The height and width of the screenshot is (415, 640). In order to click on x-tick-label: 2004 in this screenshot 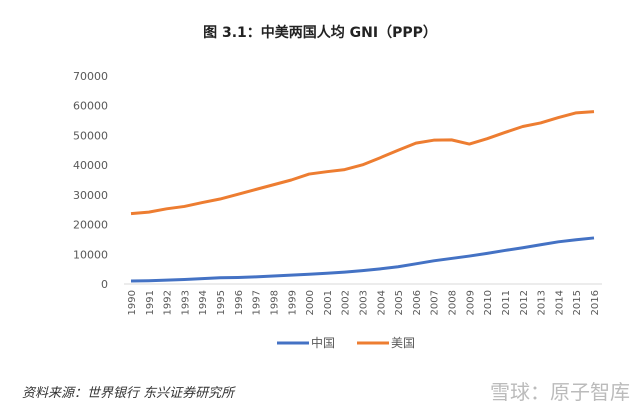, I will do `click(381, 302)`.